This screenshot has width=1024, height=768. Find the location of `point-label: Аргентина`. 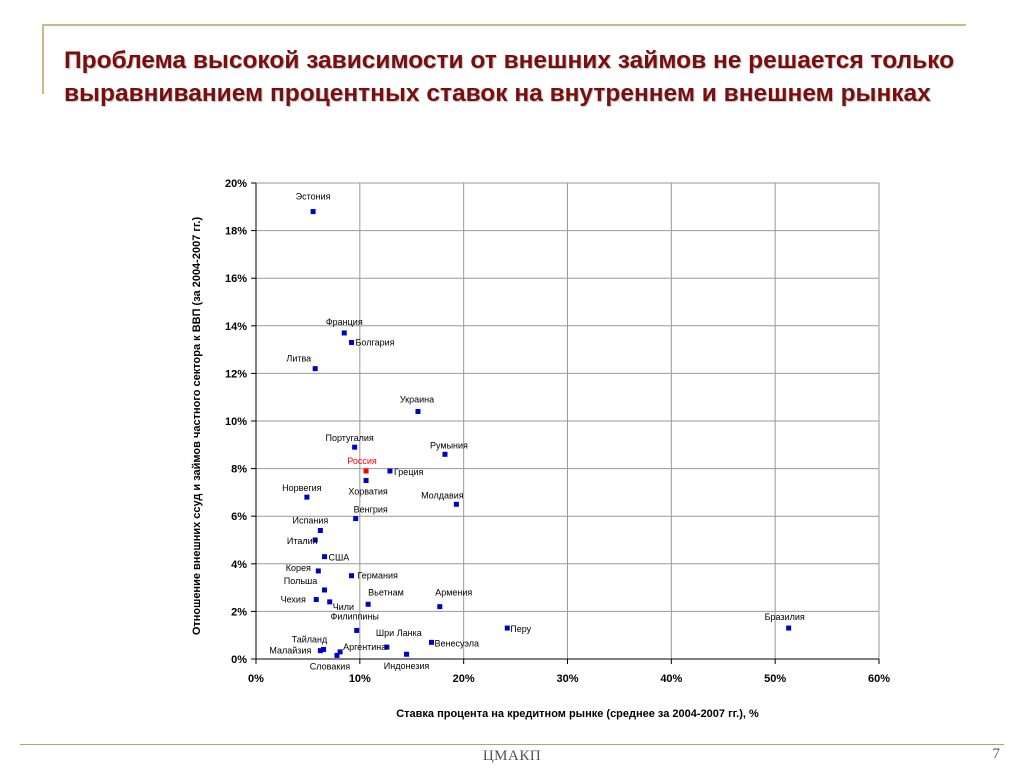

point-label: Аргентина is located at coordinates (364, 647).